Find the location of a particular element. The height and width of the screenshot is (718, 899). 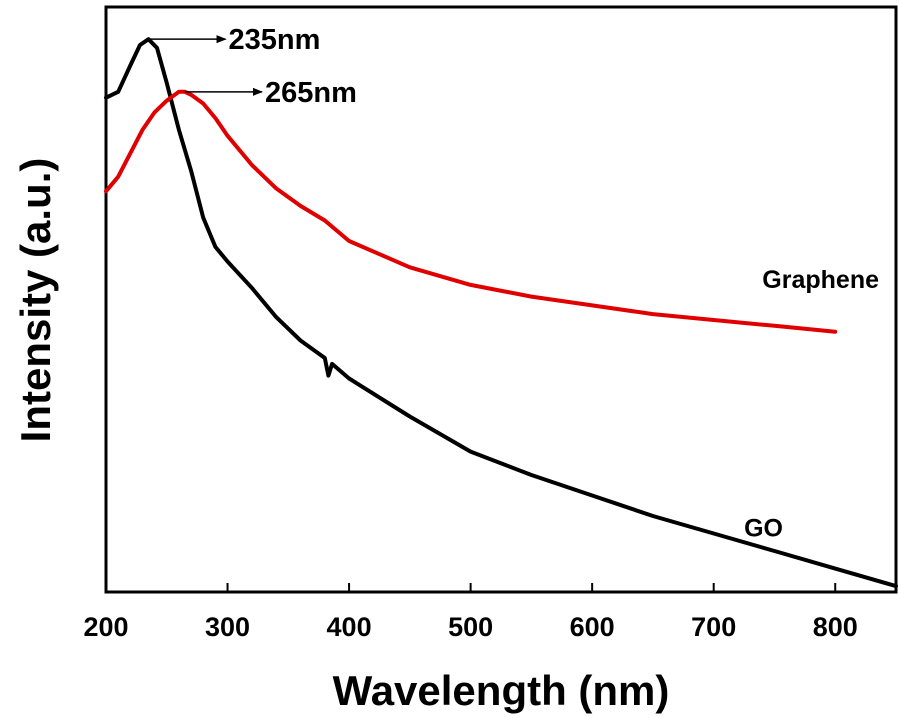

x-tick-label: 700 is located at coordinates (713, 627).